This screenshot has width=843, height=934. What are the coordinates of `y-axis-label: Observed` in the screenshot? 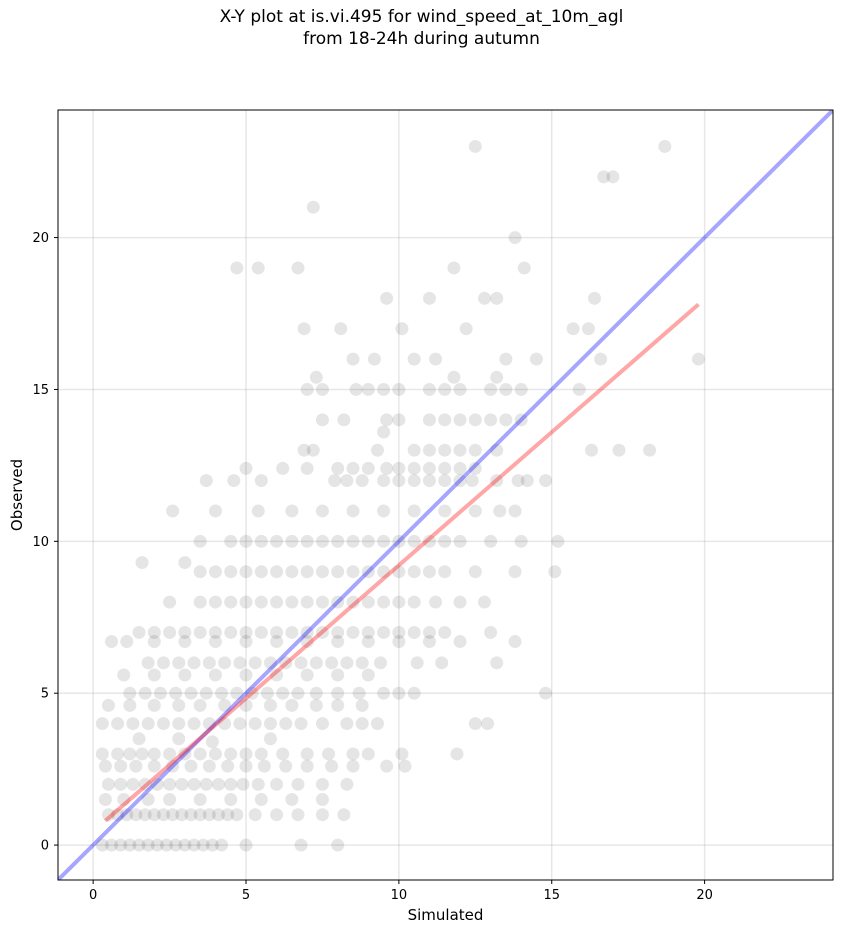 It's located at (17, 495).